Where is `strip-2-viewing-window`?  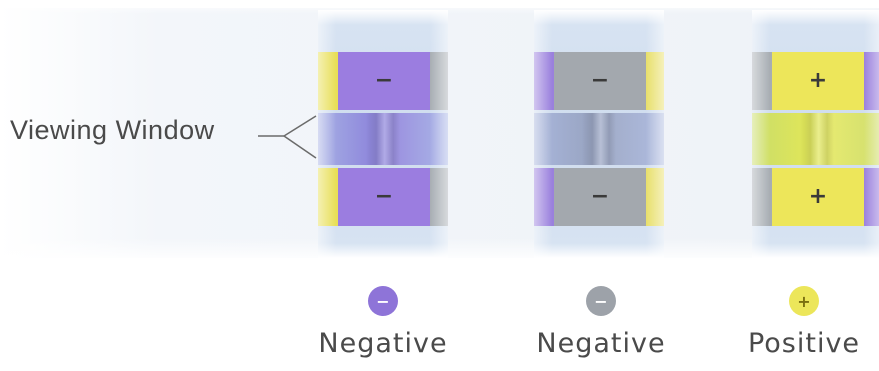 strip-2-viewing-window is located at coordinates (599, 139).